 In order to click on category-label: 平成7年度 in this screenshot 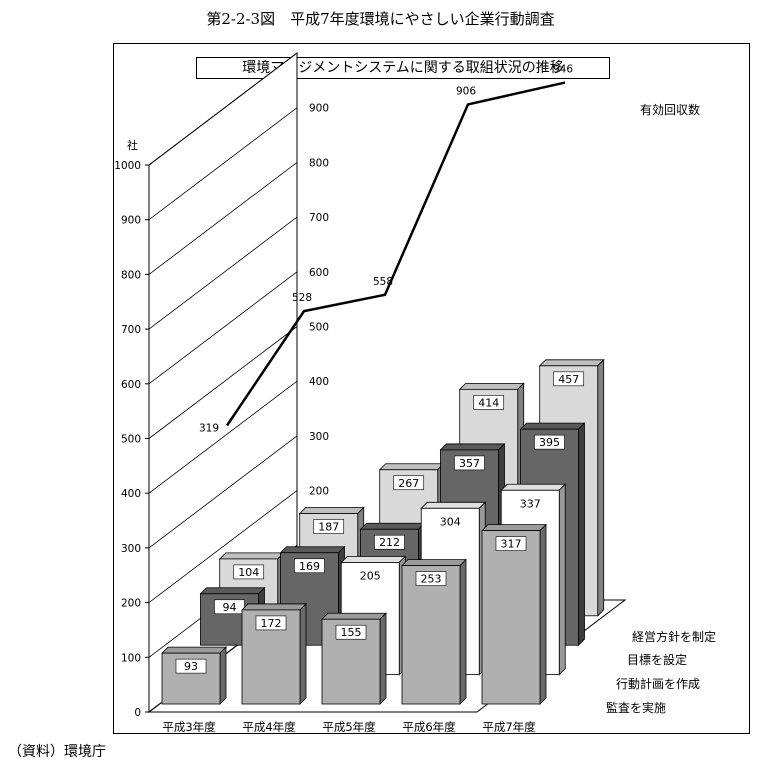, I will do `click(509, 727)`.